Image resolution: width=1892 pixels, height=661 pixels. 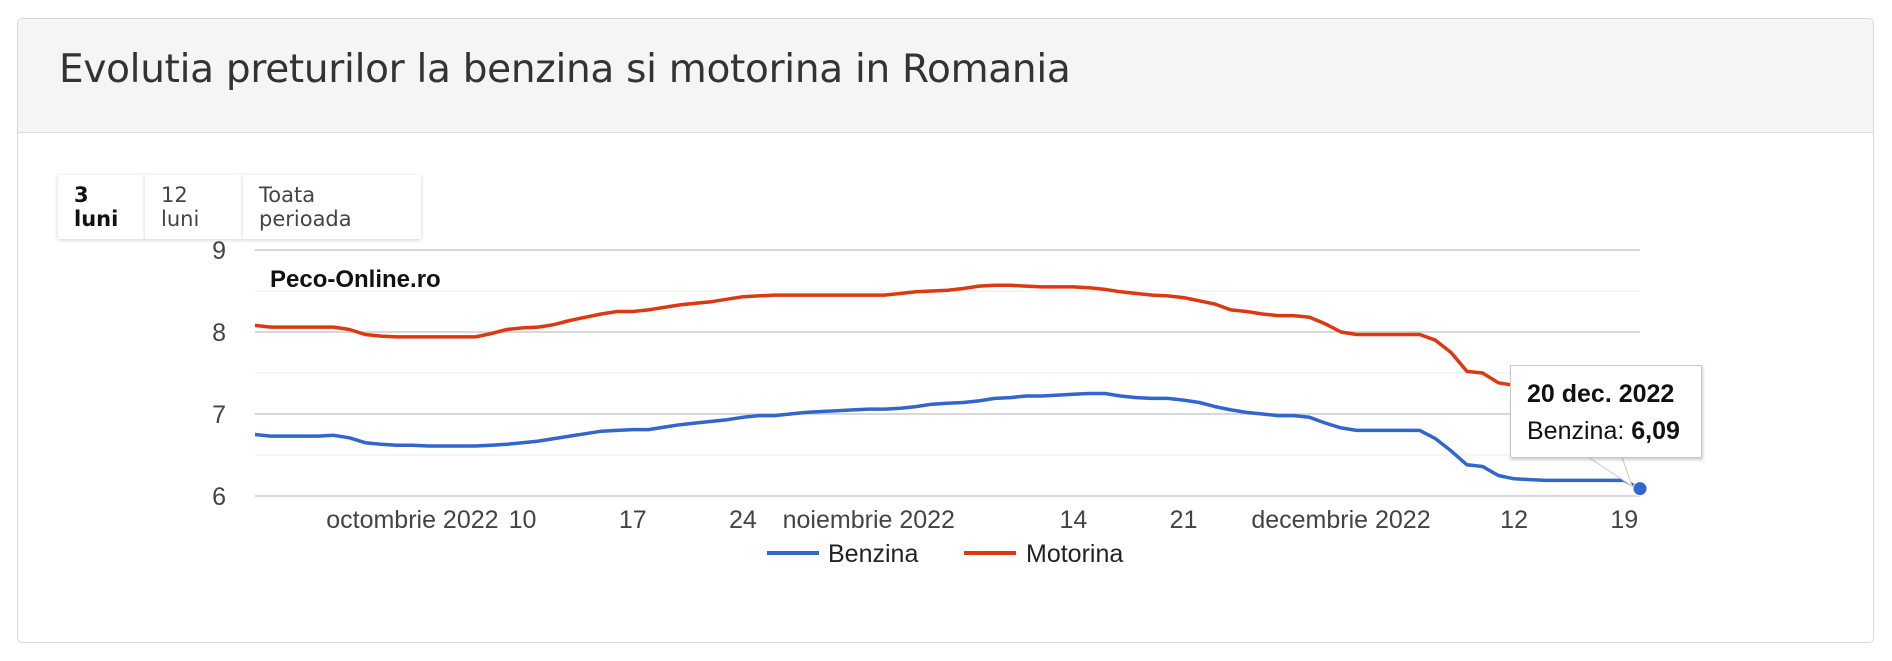 What do you see at coordinates (945, 554) in the screenshot?
I see `legend: Benzina Motorina` at bounding box center [945, 554].